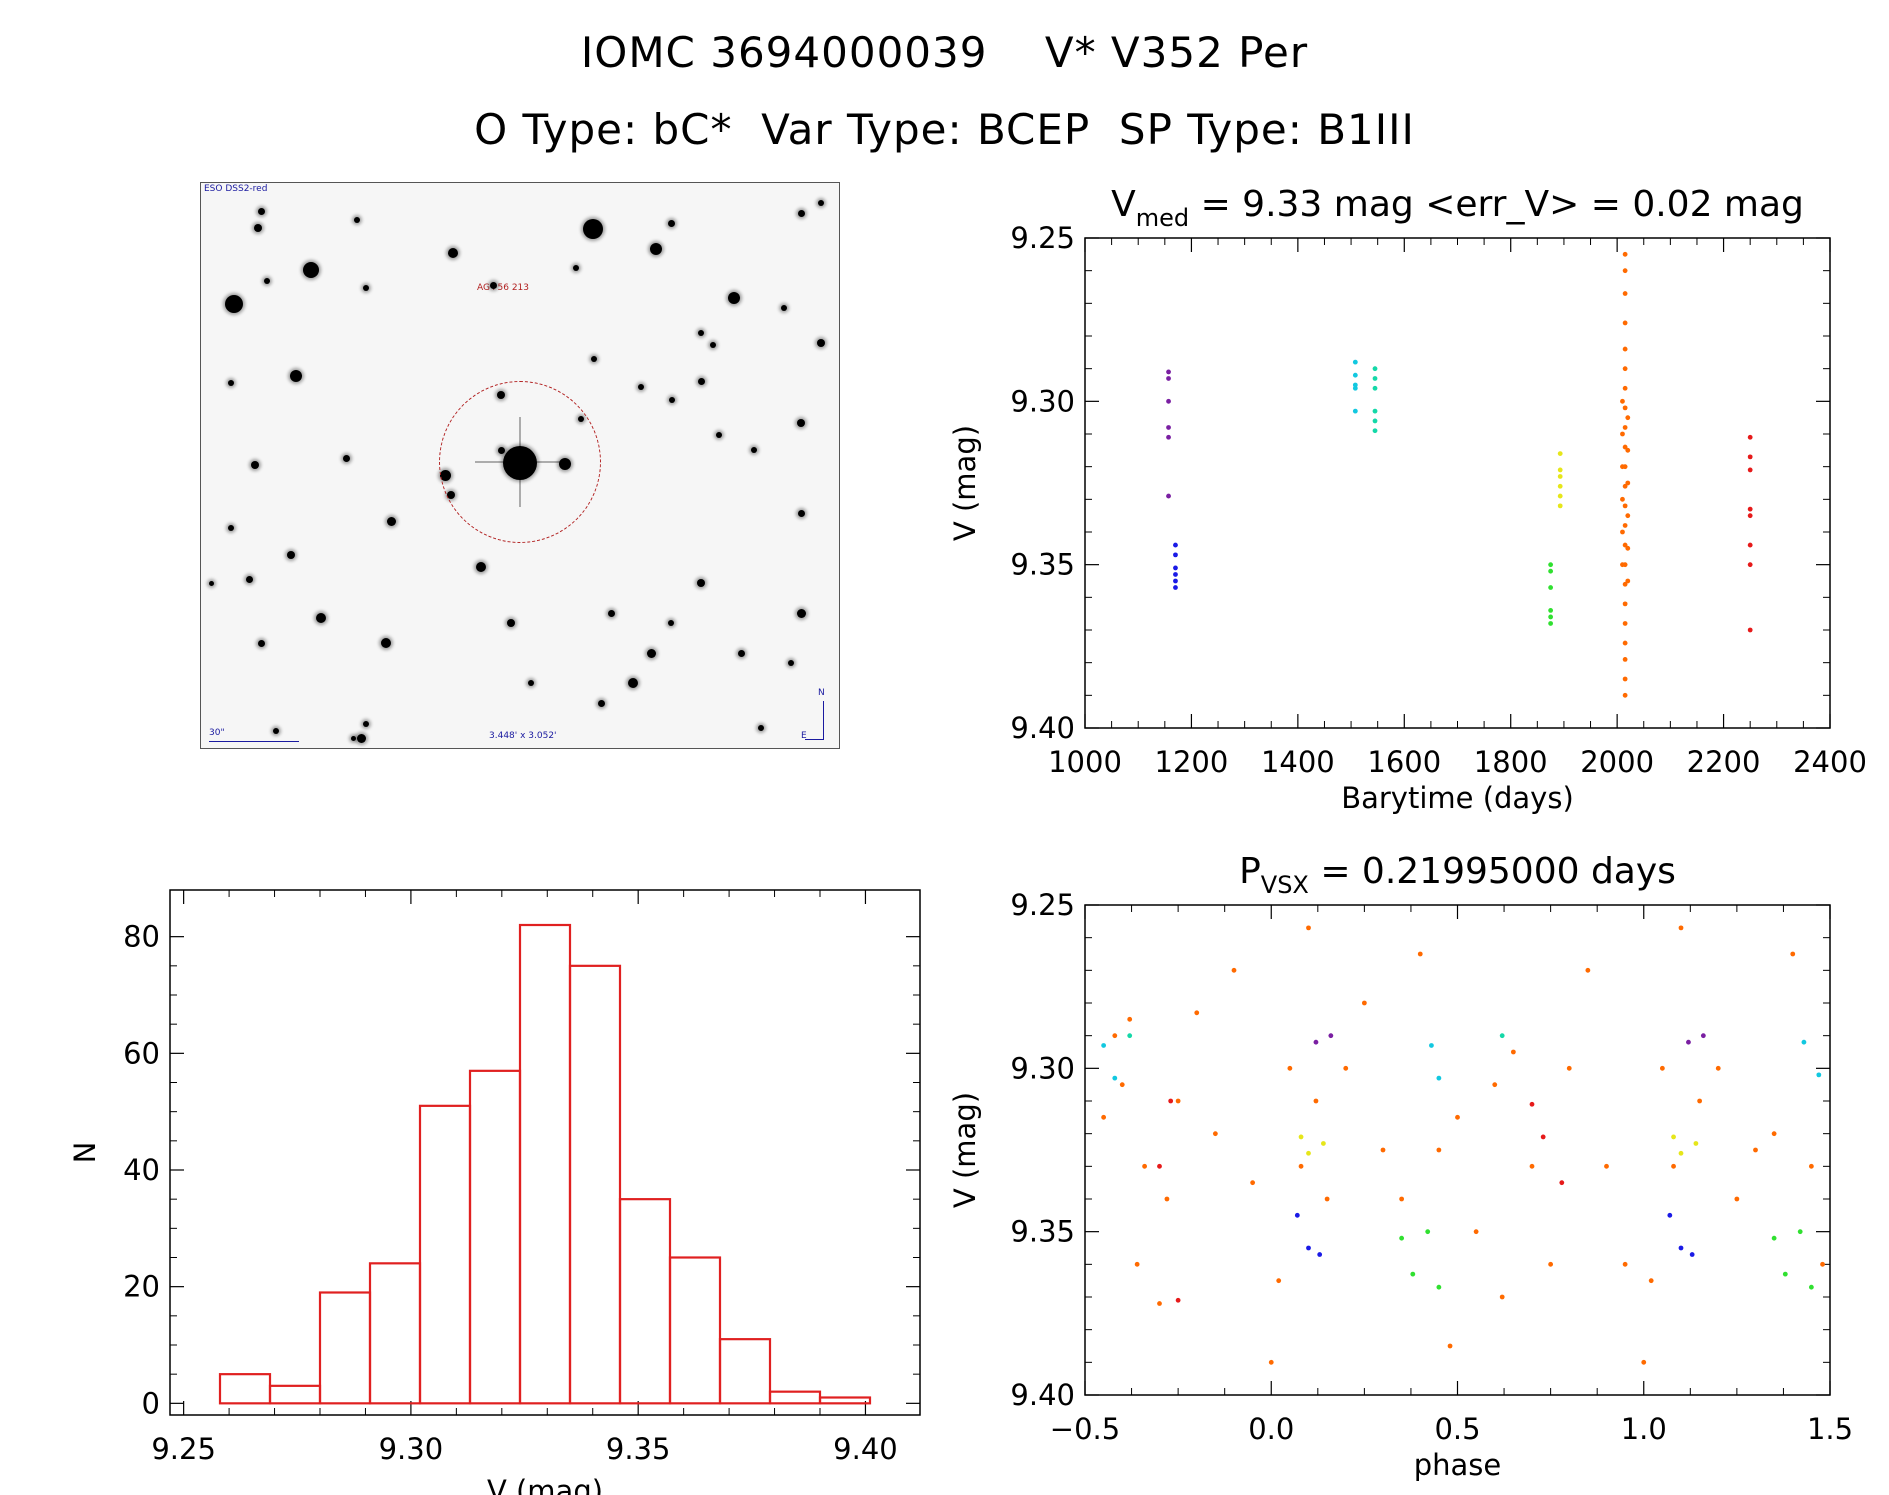  Describe the element at coordinates (545, 1484) in the screenshot. I see `x-axis-label: V (mag)` at that location.